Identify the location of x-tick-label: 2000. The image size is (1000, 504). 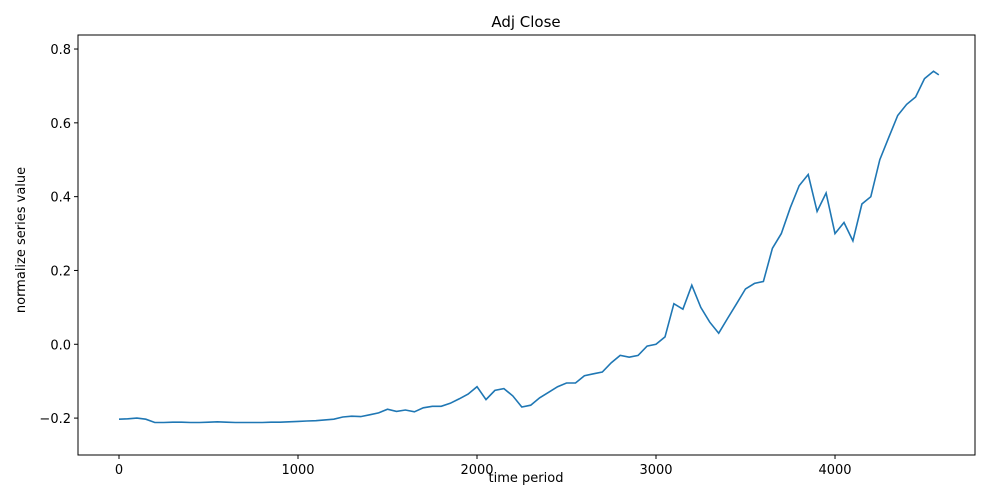
(476, 470).